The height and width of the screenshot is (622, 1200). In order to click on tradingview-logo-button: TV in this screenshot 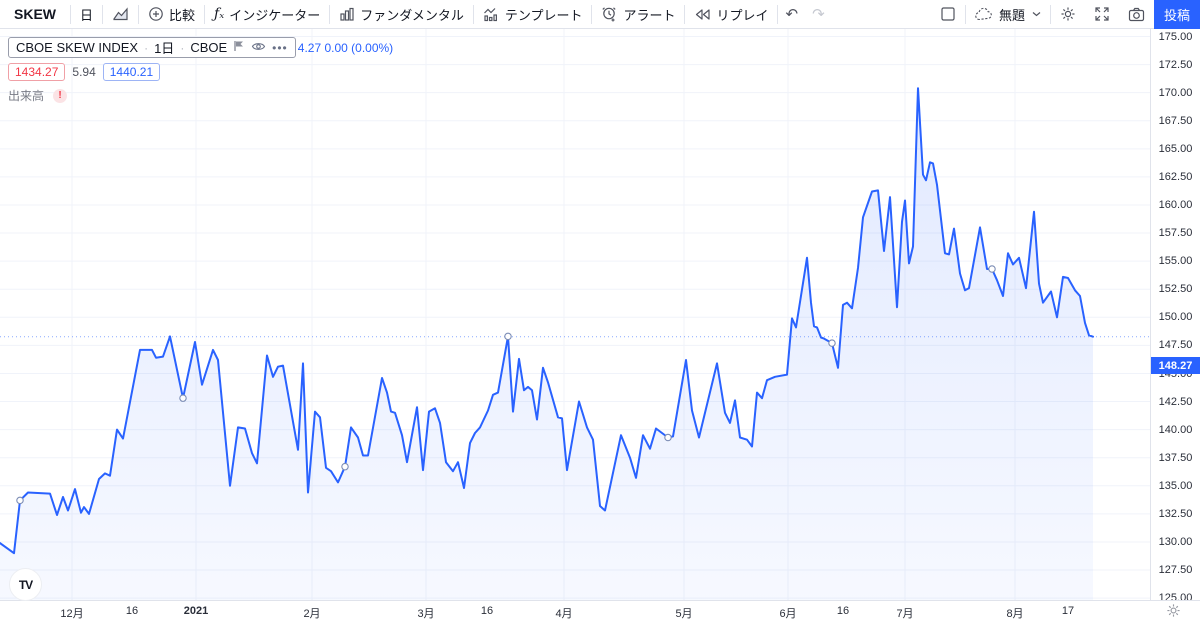, I will do `click(25, 584)`.